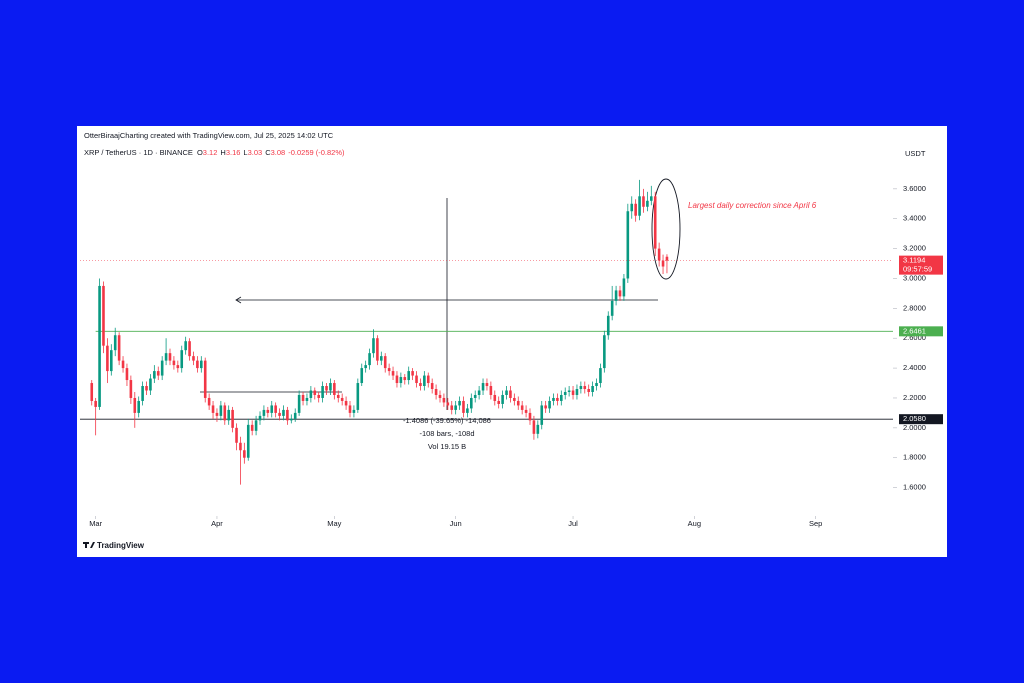  I want to click on y-tick-label: 2.8000, so click(914, 307).